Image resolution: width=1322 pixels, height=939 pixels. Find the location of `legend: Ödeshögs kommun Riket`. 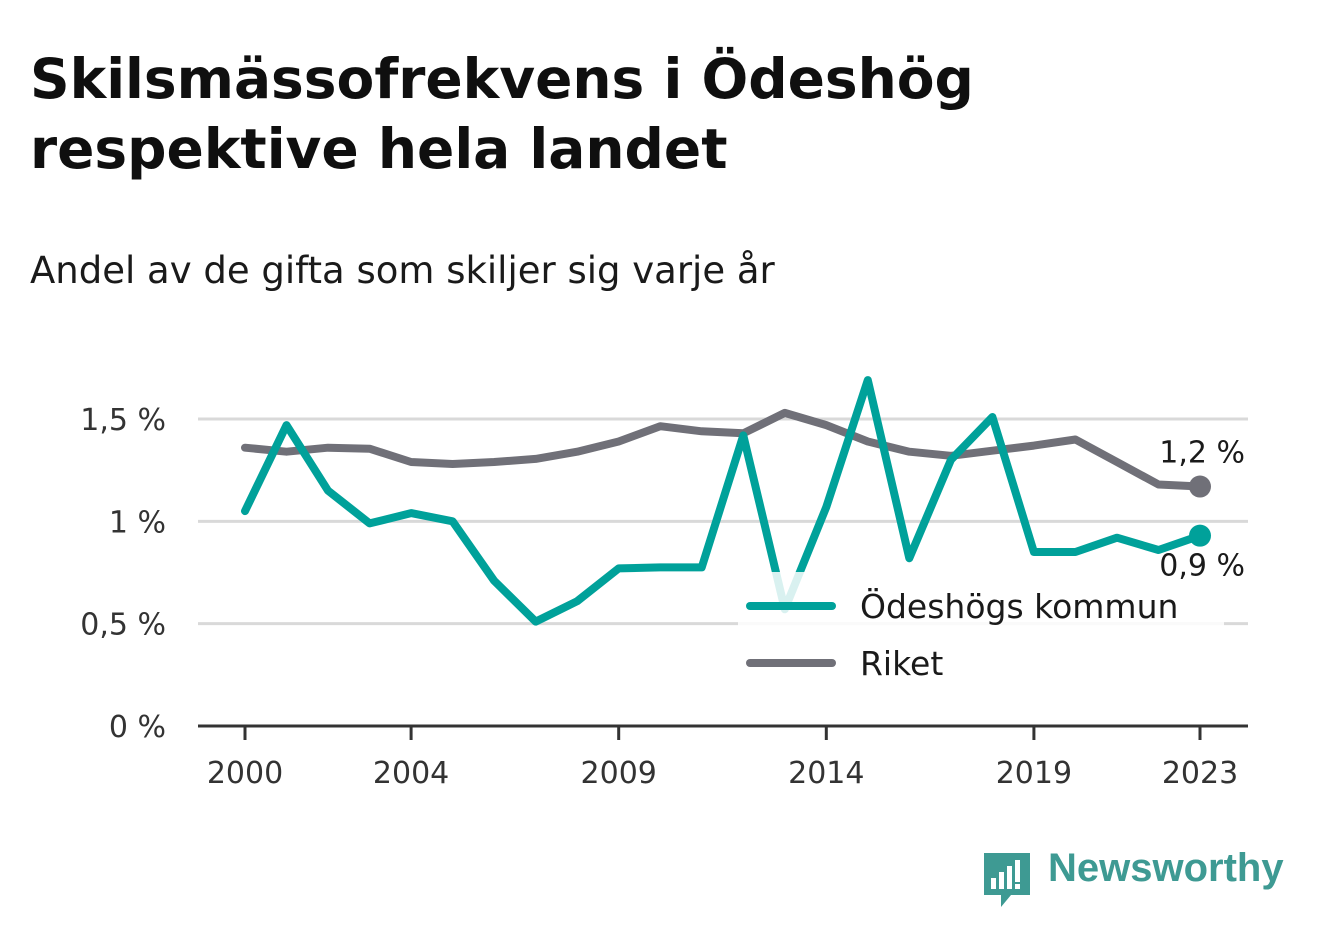

legend: Ödeshögs kommun Riket is located at coordinates (981, 635).